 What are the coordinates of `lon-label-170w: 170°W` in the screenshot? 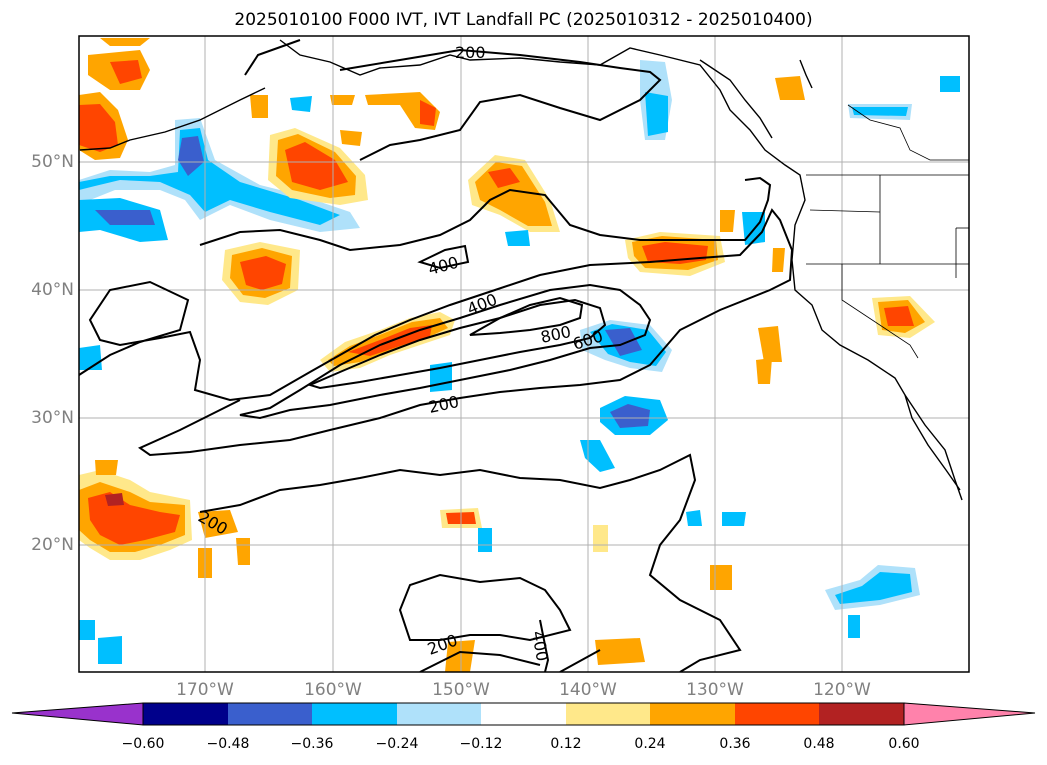 It's located at (205, 690).